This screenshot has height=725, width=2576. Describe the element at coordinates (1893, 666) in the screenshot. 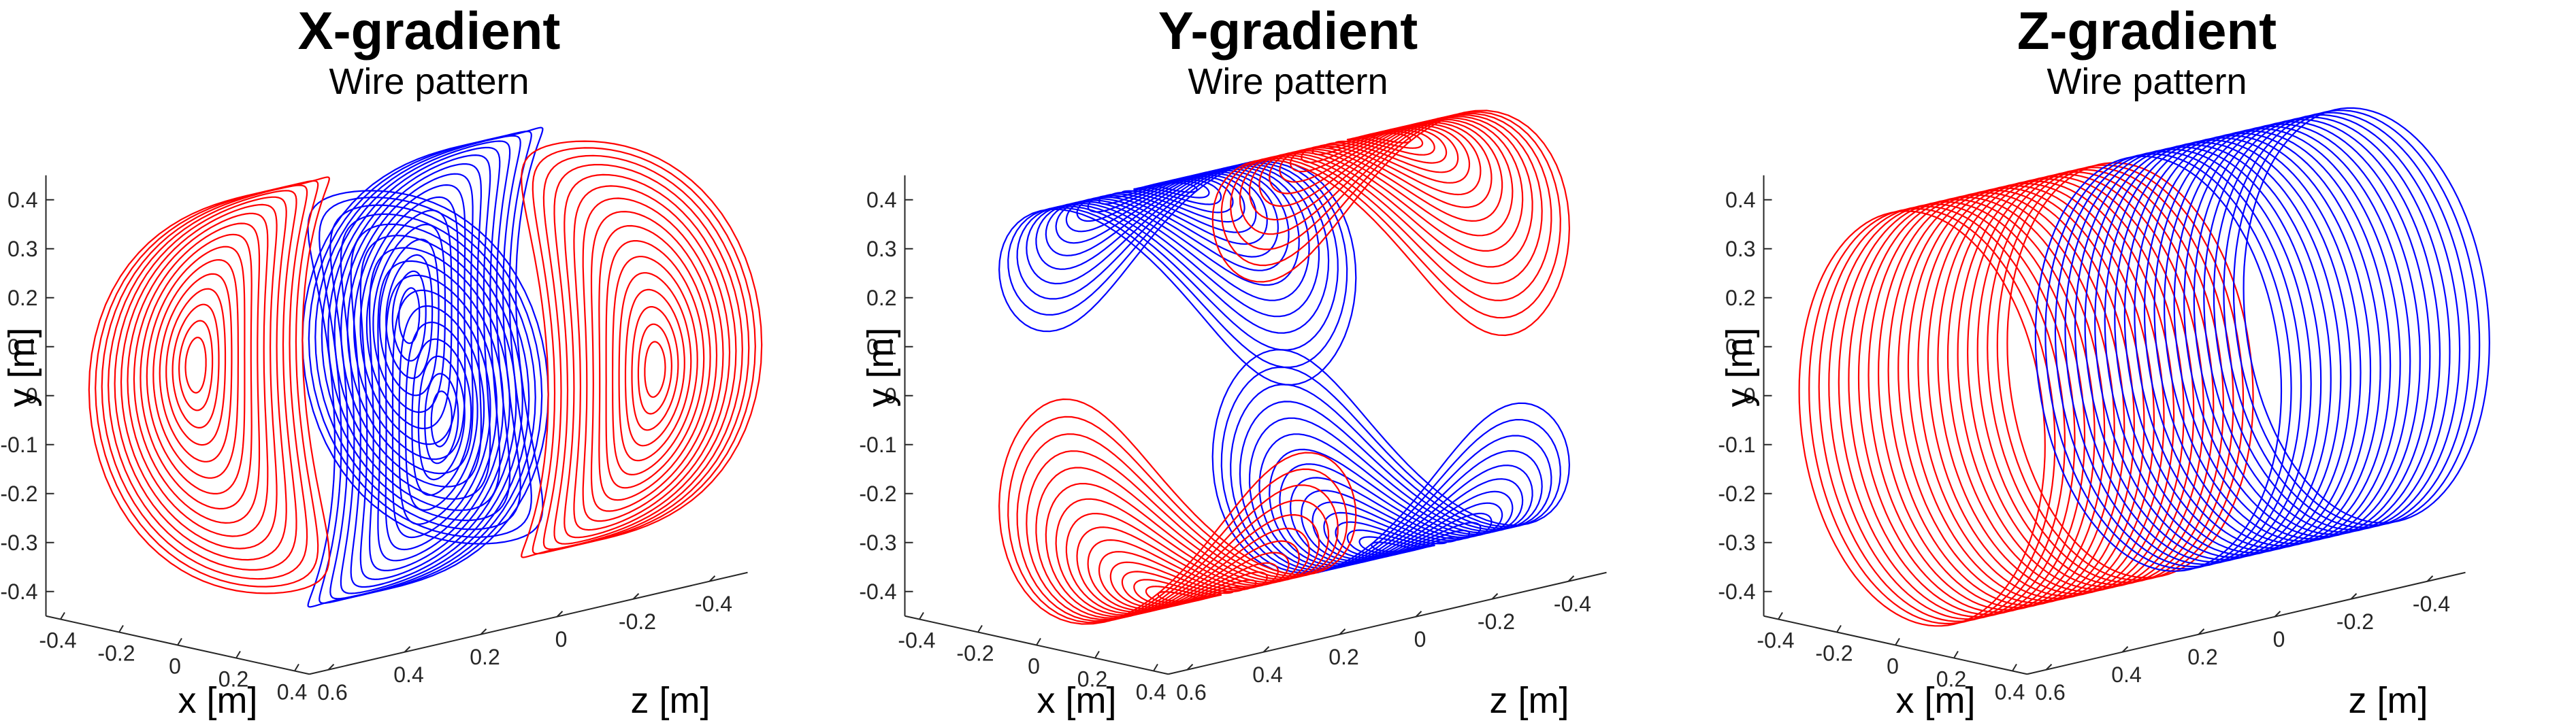

I see `x-tick-label: 0` at that location.